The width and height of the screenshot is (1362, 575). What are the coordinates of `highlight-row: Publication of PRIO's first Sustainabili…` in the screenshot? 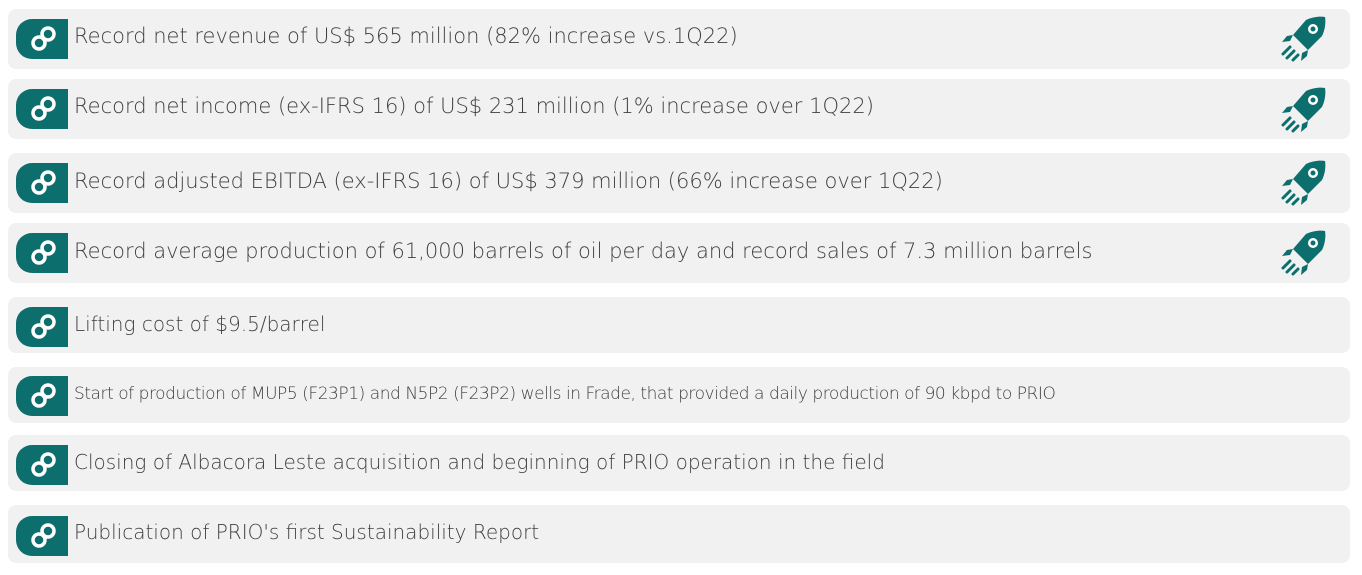 It's located at (679, 534).